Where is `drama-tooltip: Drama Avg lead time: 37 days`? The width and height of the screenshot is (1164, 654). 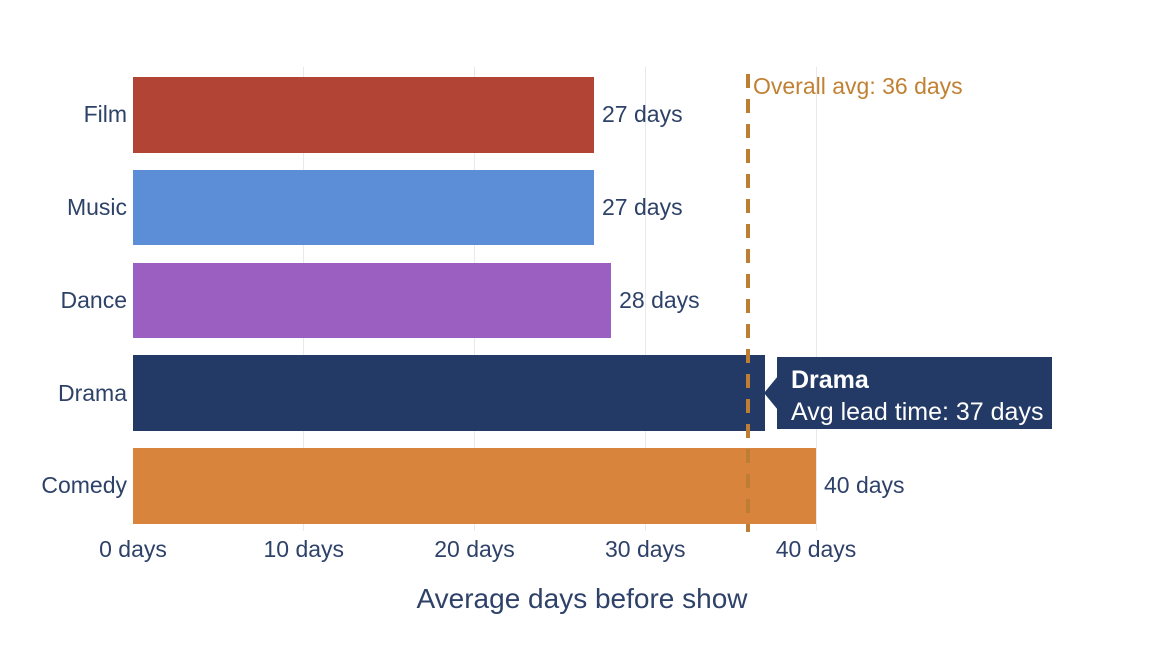
drama-tooltip: Drama Avg lead time: 37 days is located at coordinates (908, 393).